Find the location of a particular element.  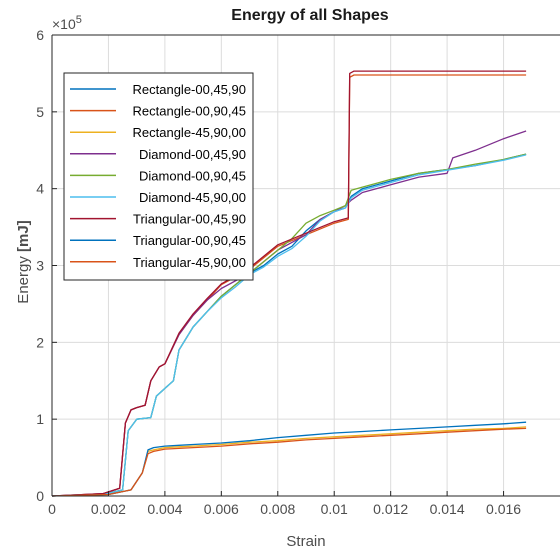

y-axis-label: Energy [mJ] is located at coordinates (23, 261).